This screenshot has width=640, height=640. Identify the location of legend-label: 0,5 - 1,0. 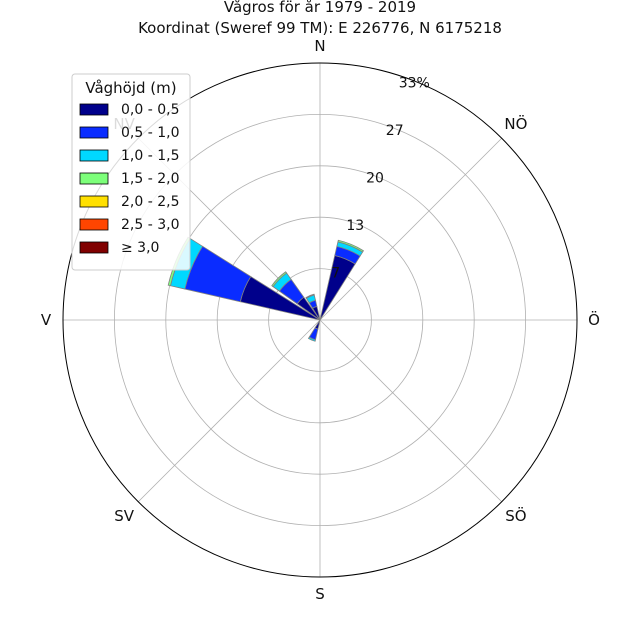
(150, 133).